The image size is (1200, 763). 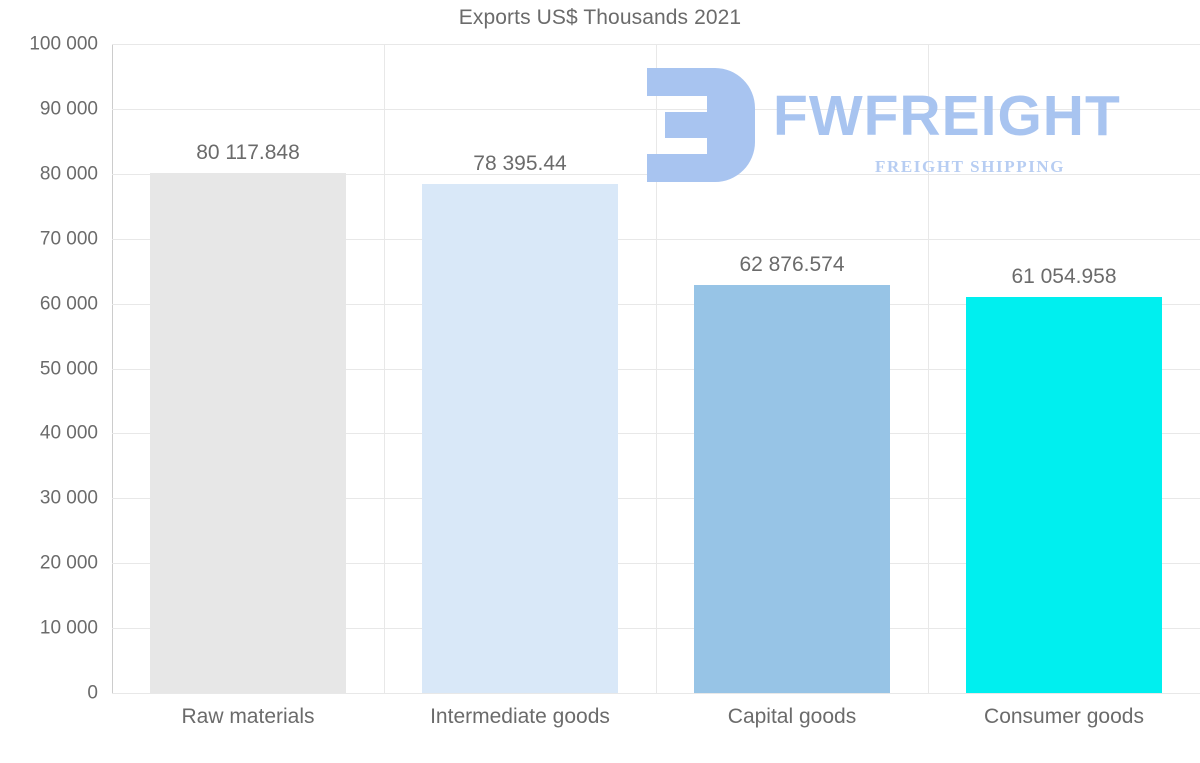 I want to click on y-axis-tick-label: 20 000, so click(x=68, y=563).